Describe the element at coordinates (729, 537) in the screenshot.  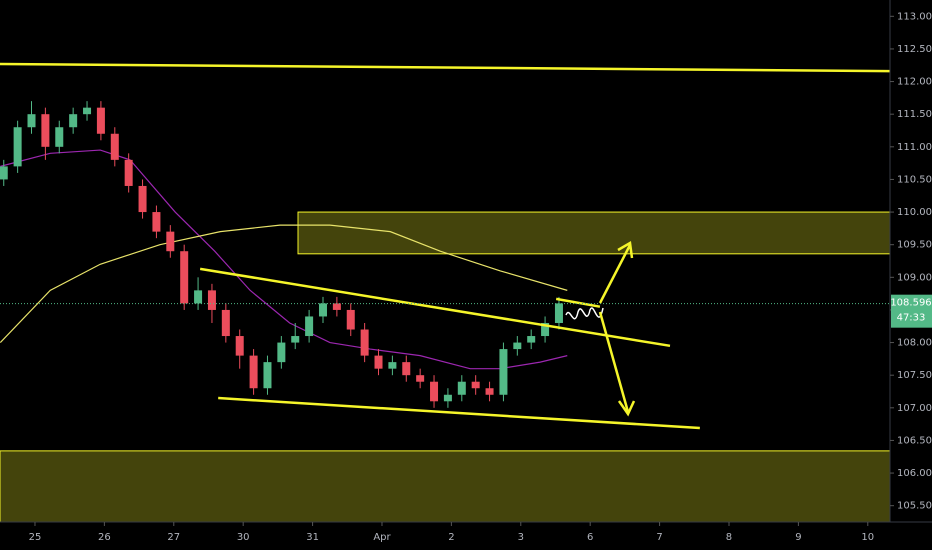
I see `x-tick-label: 8` at that location.